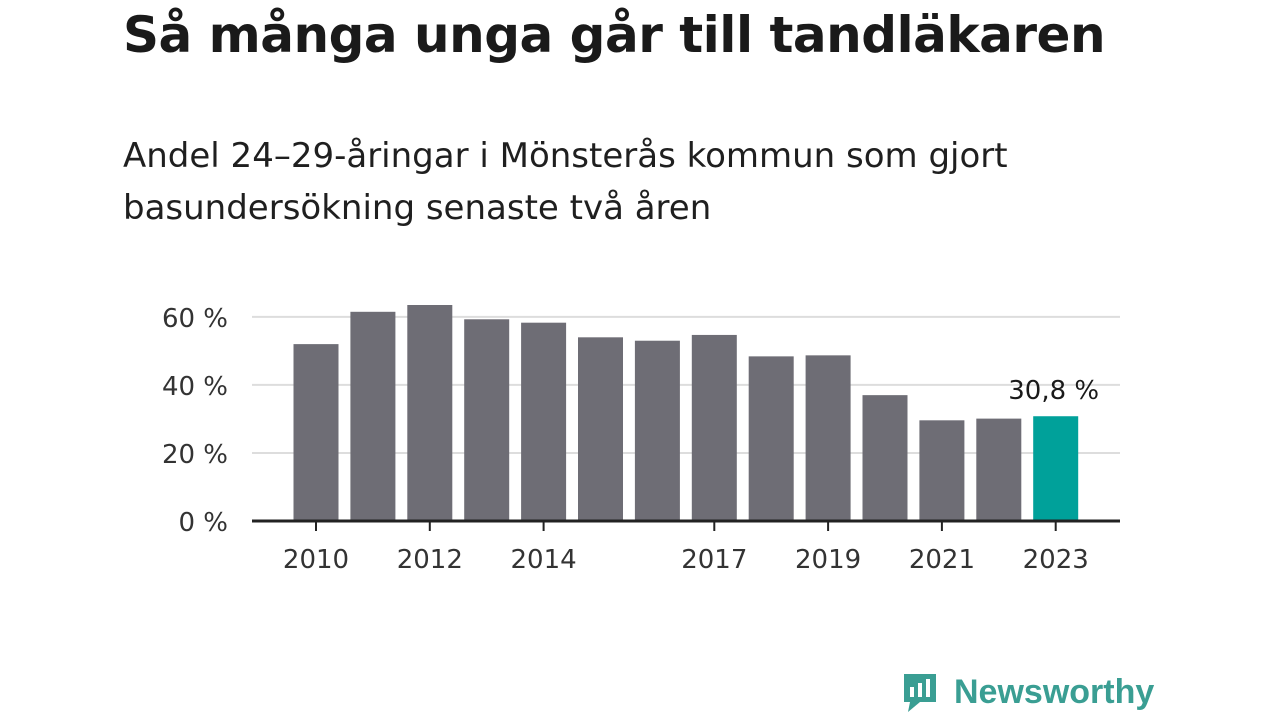 This screenshot has width=1280, height=720. Describe the element at coordinates (195, 455) in the screenshot. I see `y-tick-label: 20 %` at that location.